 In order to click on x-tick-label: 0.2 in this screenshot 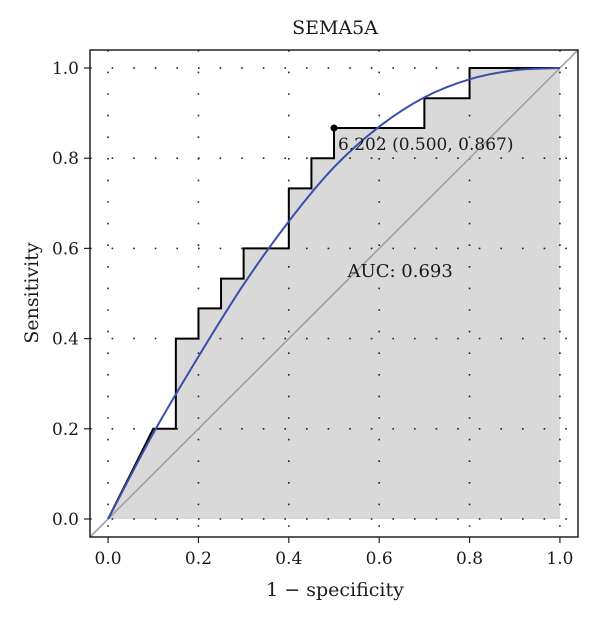, I will do `click(198, 559)`.